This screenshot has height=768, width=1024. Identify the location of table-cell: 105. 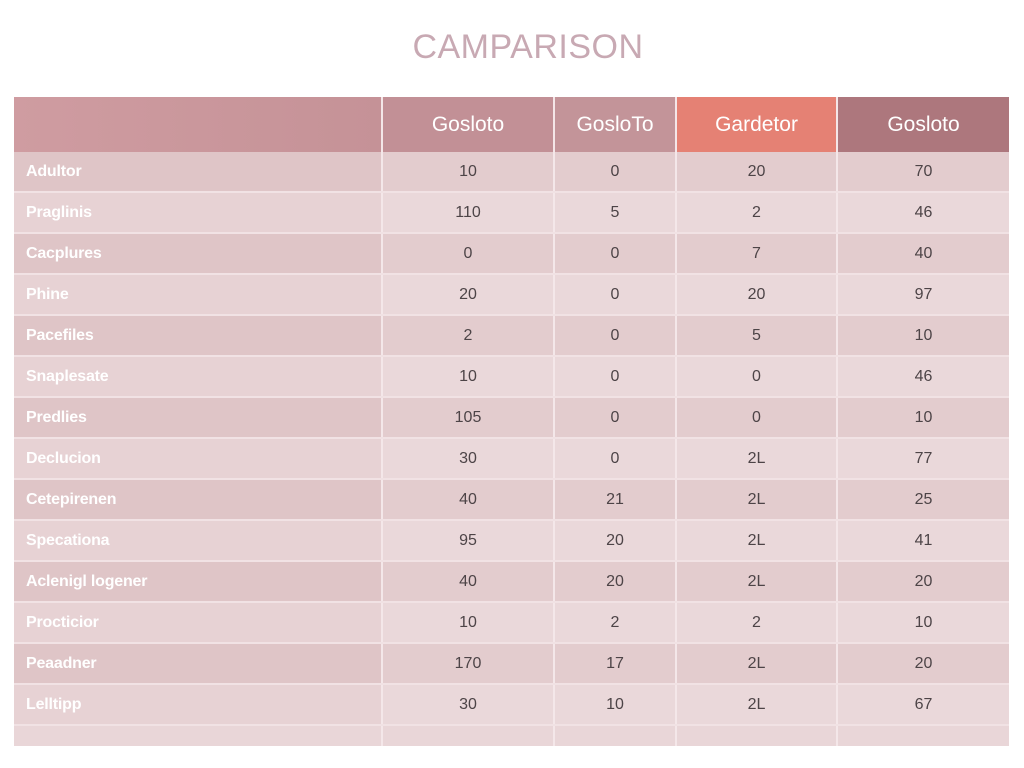
(468, 418).